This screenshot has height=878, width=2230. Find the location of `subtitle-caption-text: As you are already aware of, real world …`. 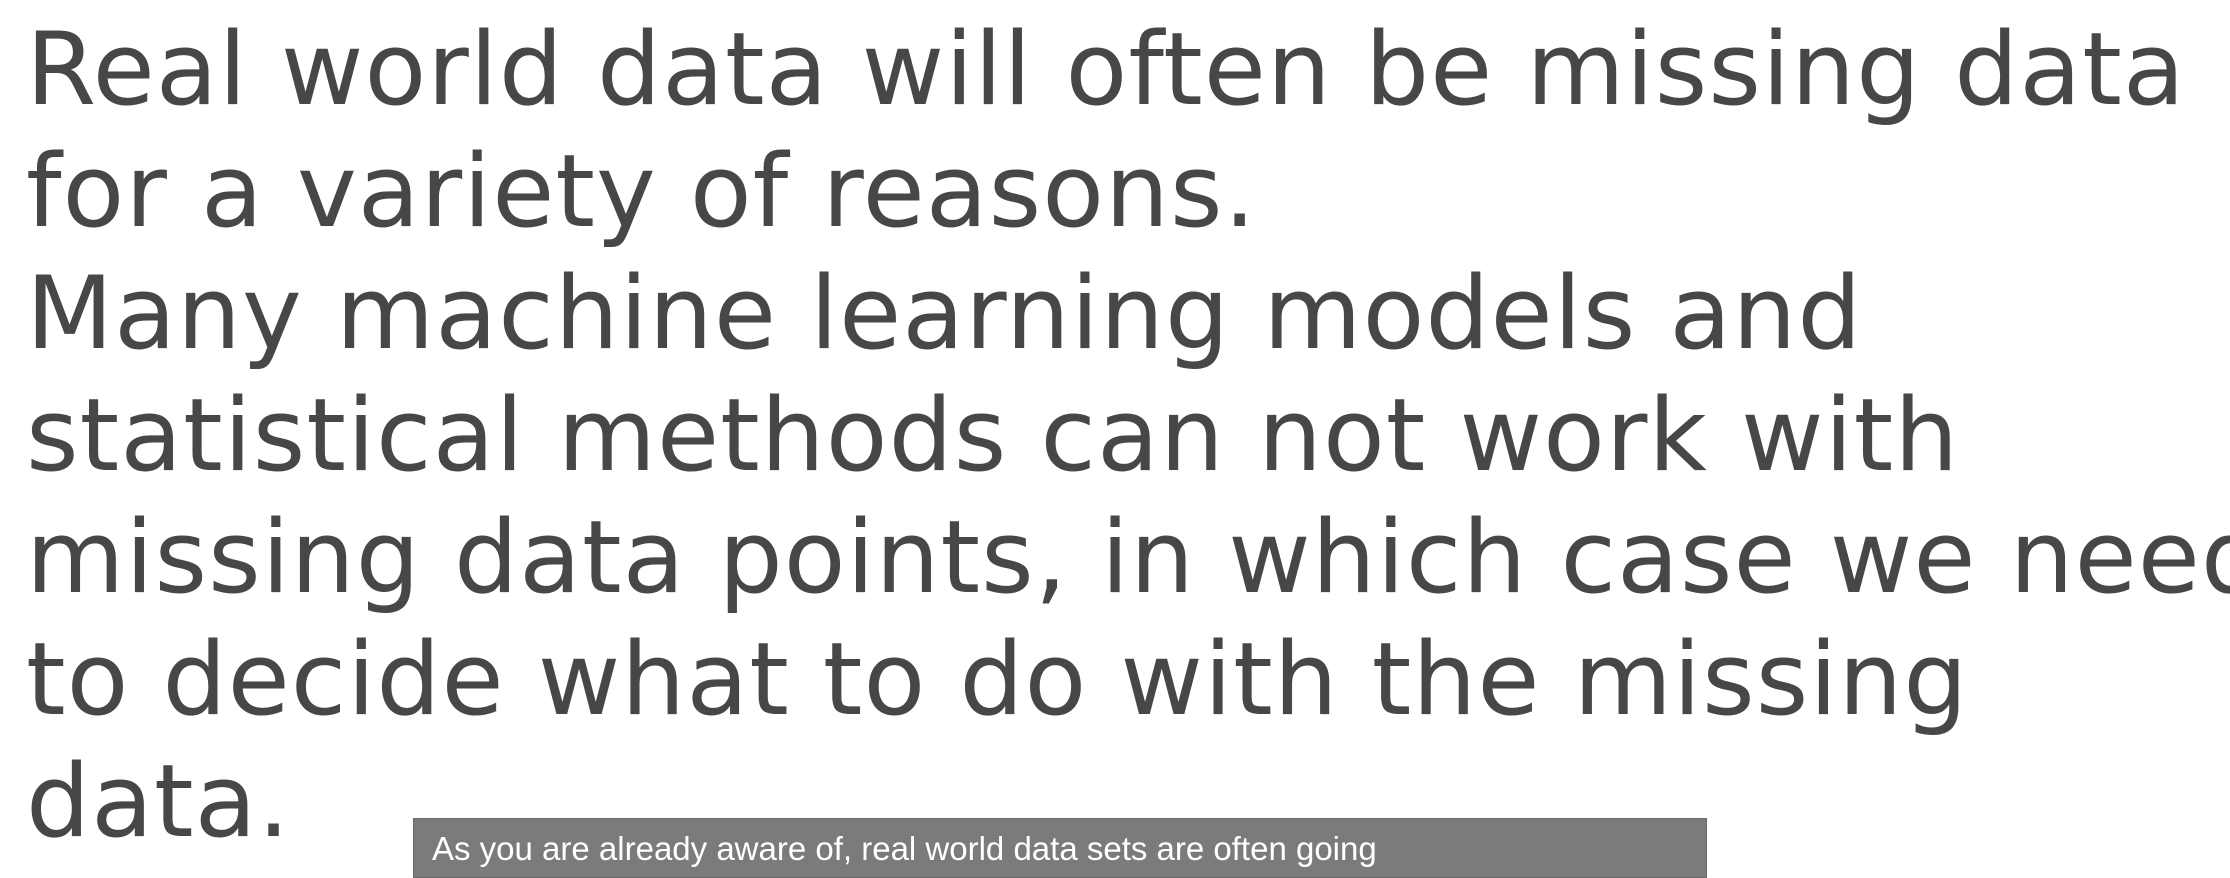

subtitle-caption-text: As you are already aware of, real world … is located at coordinates (904, 848).